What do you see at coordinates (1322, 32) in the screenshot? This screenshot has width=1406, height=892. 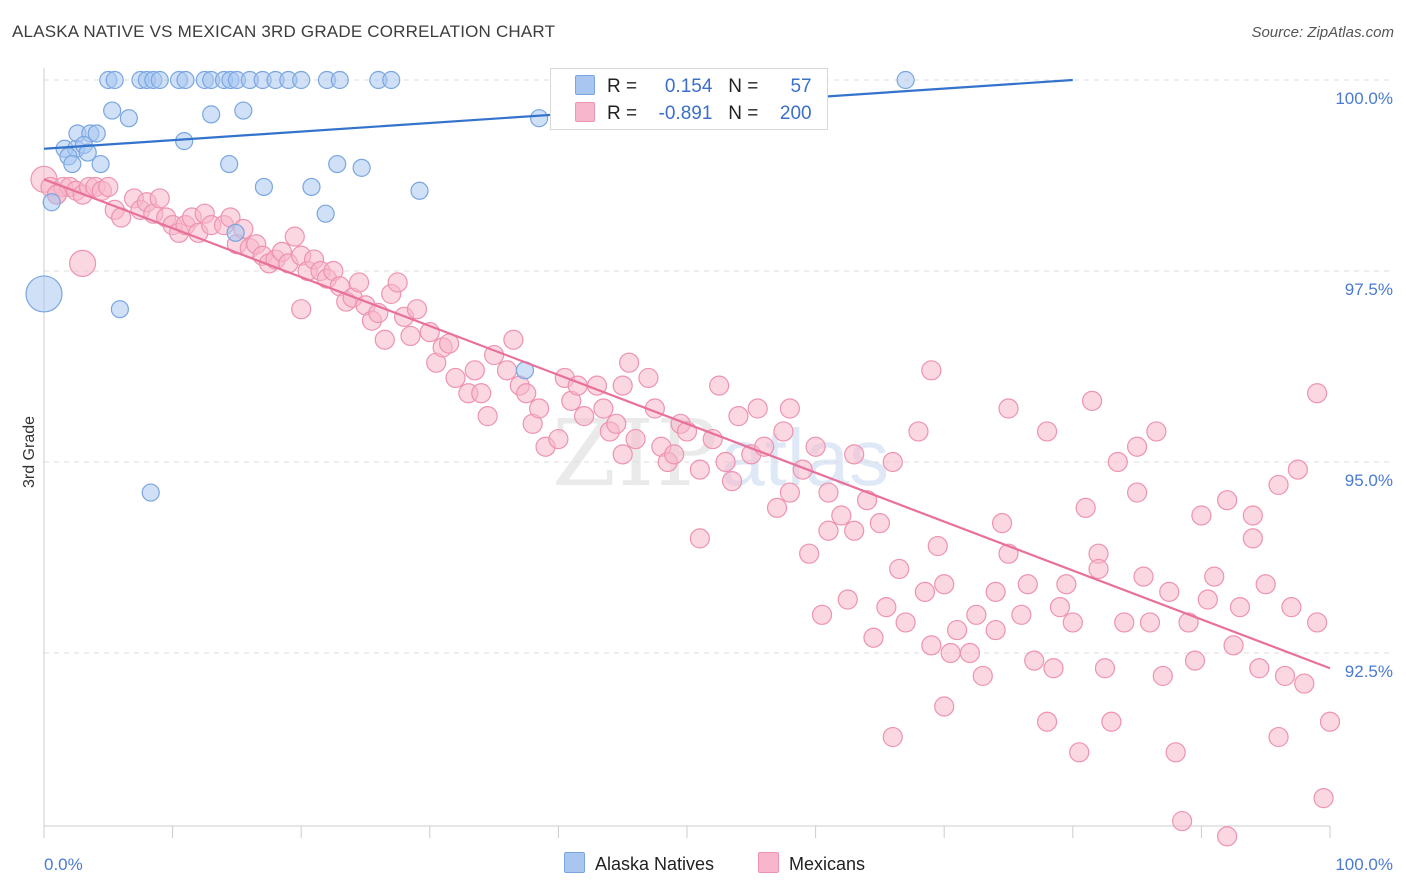 I see `chart-source: Source: ZipAtlas.com` at bounding box center [1322, 32].